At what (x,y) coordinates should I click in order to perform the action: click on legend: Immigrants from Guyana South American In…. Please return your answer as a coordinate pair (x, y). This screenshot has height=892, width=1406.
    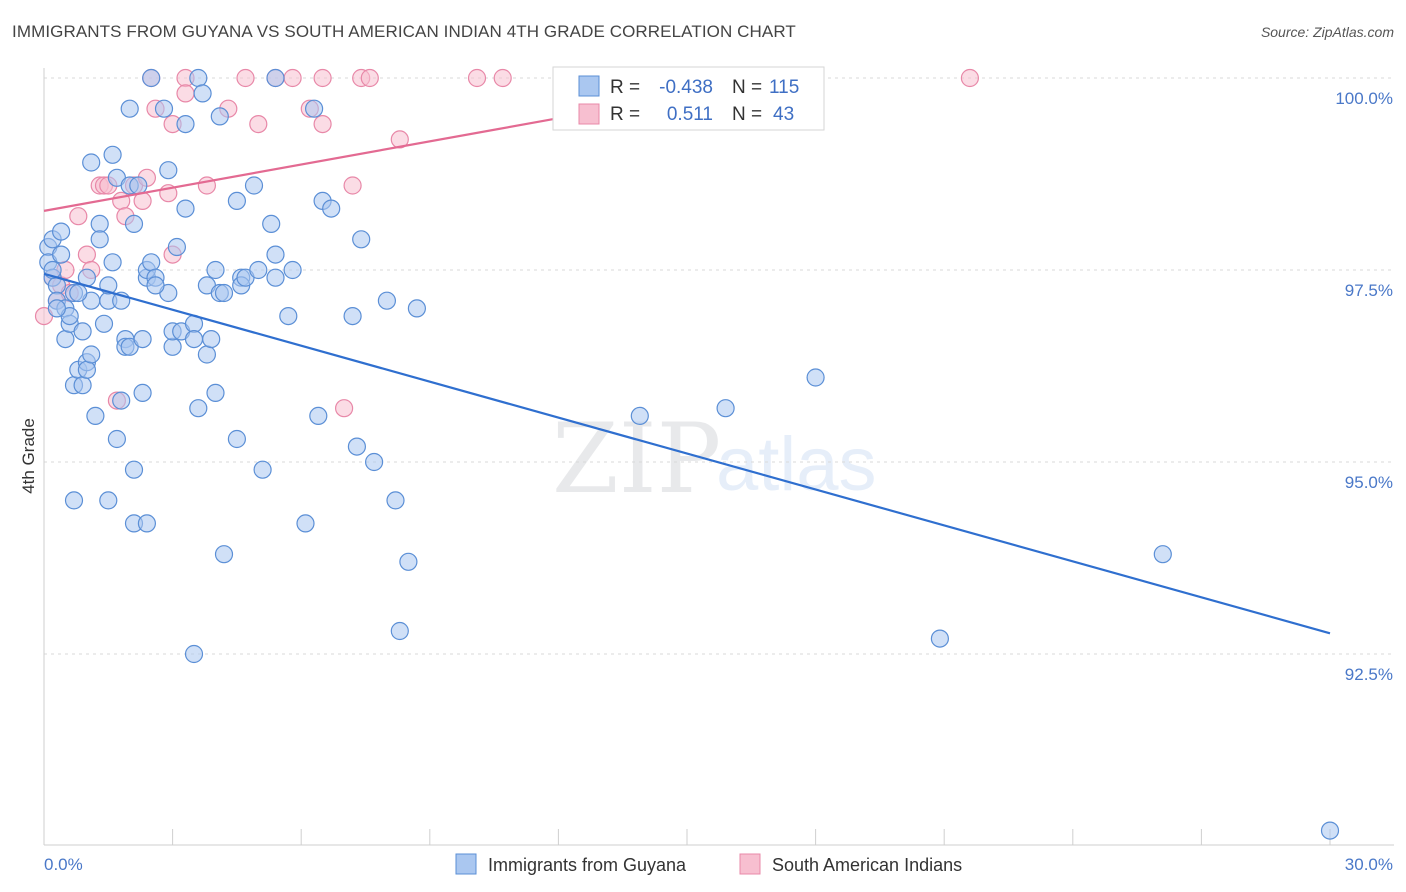
    Looking at the image, I should click on (708, 864).